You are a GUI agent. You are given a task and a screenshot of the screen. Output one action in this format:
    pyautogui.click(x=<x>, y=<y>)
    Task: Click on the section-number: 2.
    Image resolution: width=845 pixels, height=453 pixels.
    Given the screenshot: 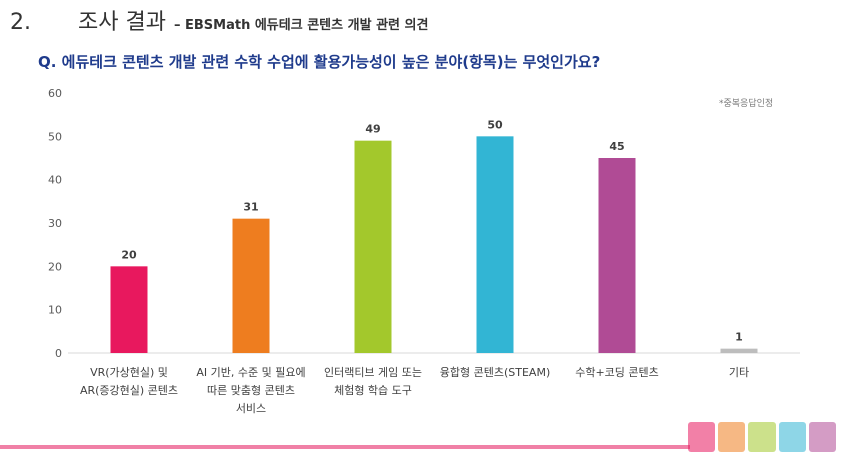 What is the action you would take?
    pyautogui.click(x=20, y=22)
    